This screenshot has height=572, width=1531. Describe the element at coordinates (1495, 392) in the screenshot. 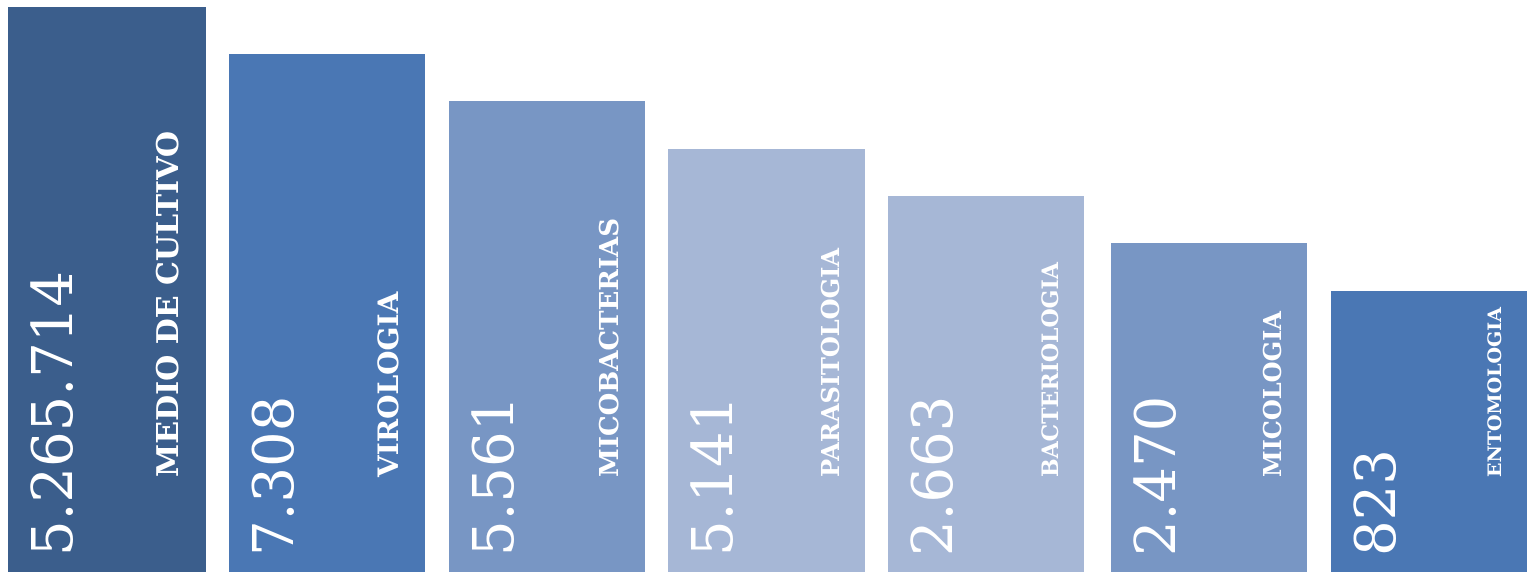

I see `bar-category-label: ENTOMOLOGIA` at that location.